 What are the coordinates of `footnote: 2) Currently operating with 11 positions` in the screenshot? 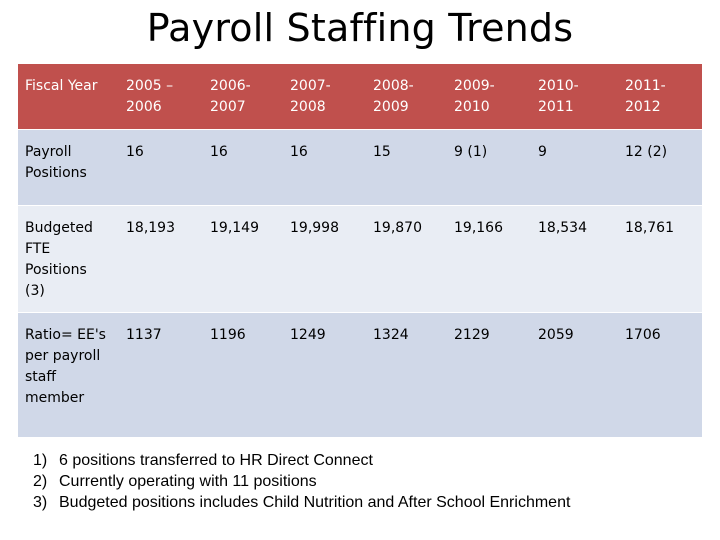 It's located at (301, 481).